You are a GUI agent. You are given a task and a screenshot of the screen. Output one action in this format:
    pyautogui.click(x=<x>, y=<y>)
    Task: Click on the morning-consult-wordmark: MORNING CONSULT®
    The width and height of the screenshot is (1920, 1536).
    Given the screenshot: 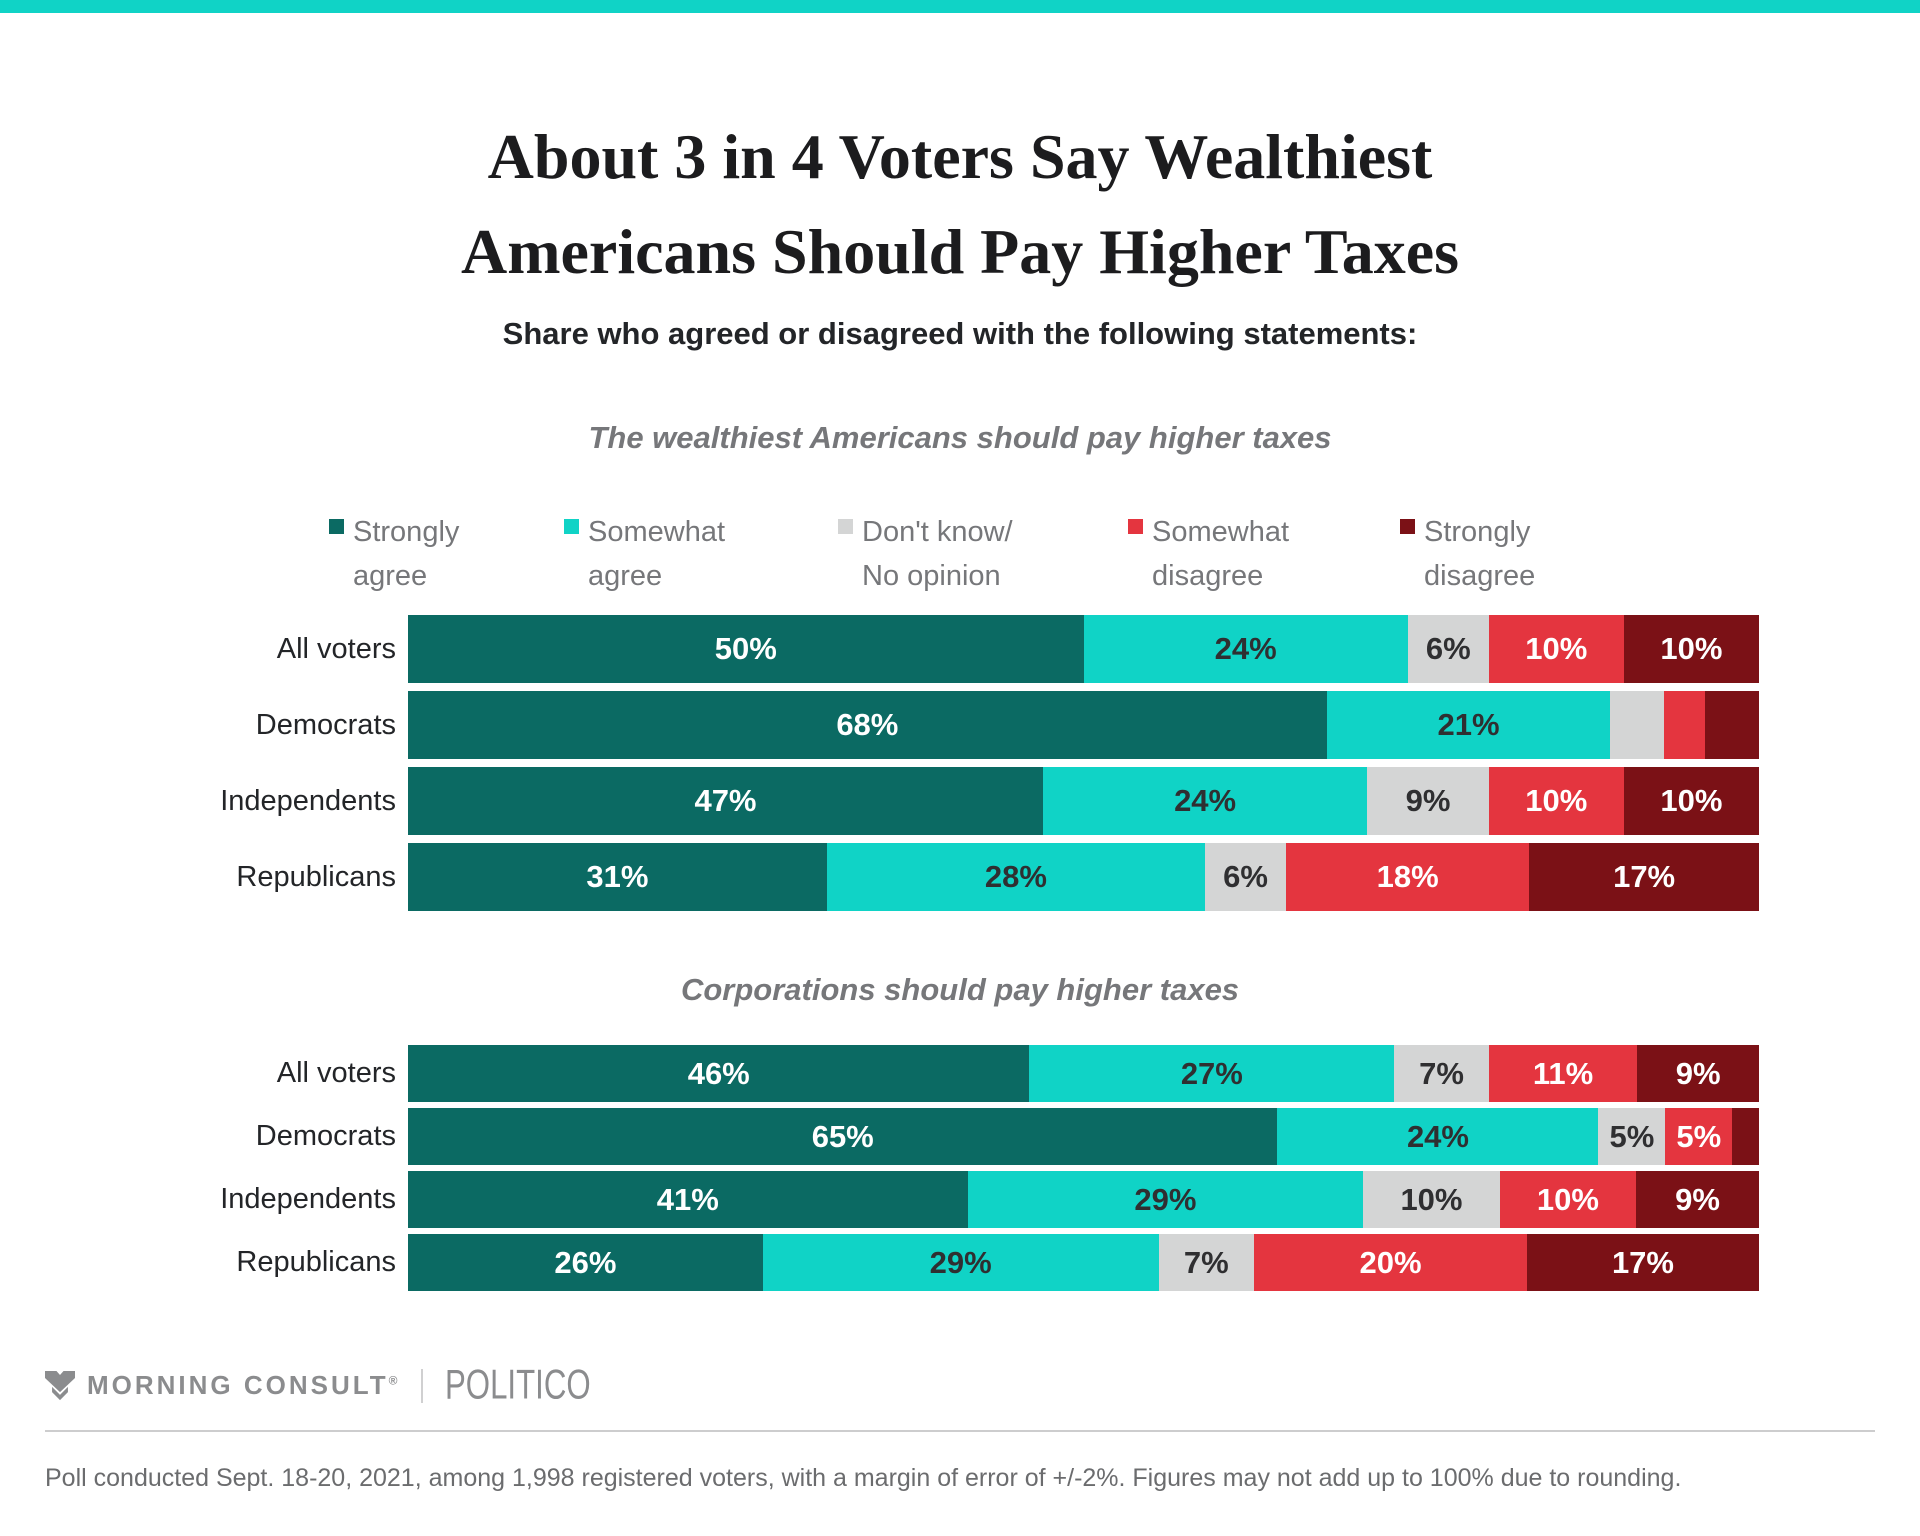 What is the action you would take?
    pyautogui.click(x=242, y=1385)
    